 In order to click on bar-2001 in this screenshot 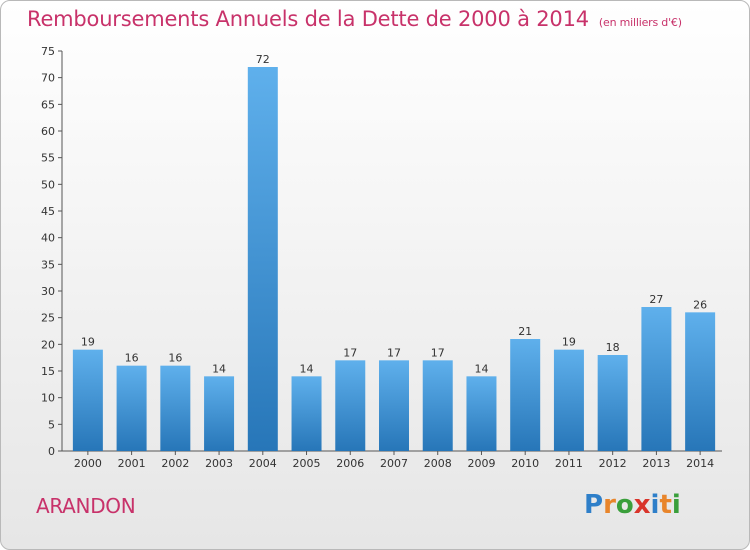, I will do `click(131, 408)`.